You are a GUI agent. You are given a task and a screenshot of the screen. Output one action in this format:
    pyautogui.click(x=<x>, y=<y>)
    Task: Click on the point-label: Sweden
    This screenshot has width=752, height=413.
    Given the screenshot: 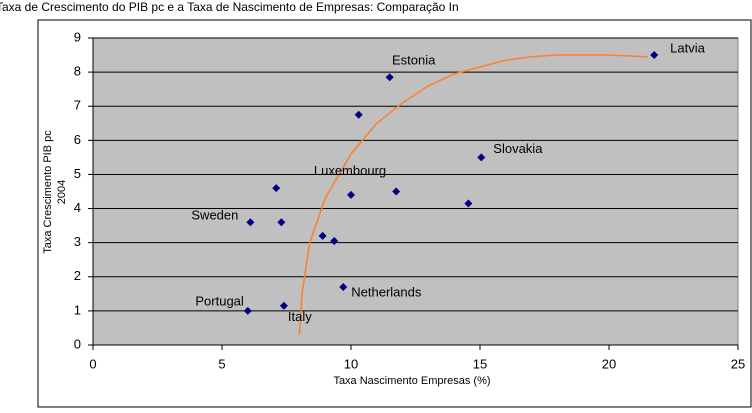 What is the action you would take?
    pyautogui.click(x=214, y=215)
    